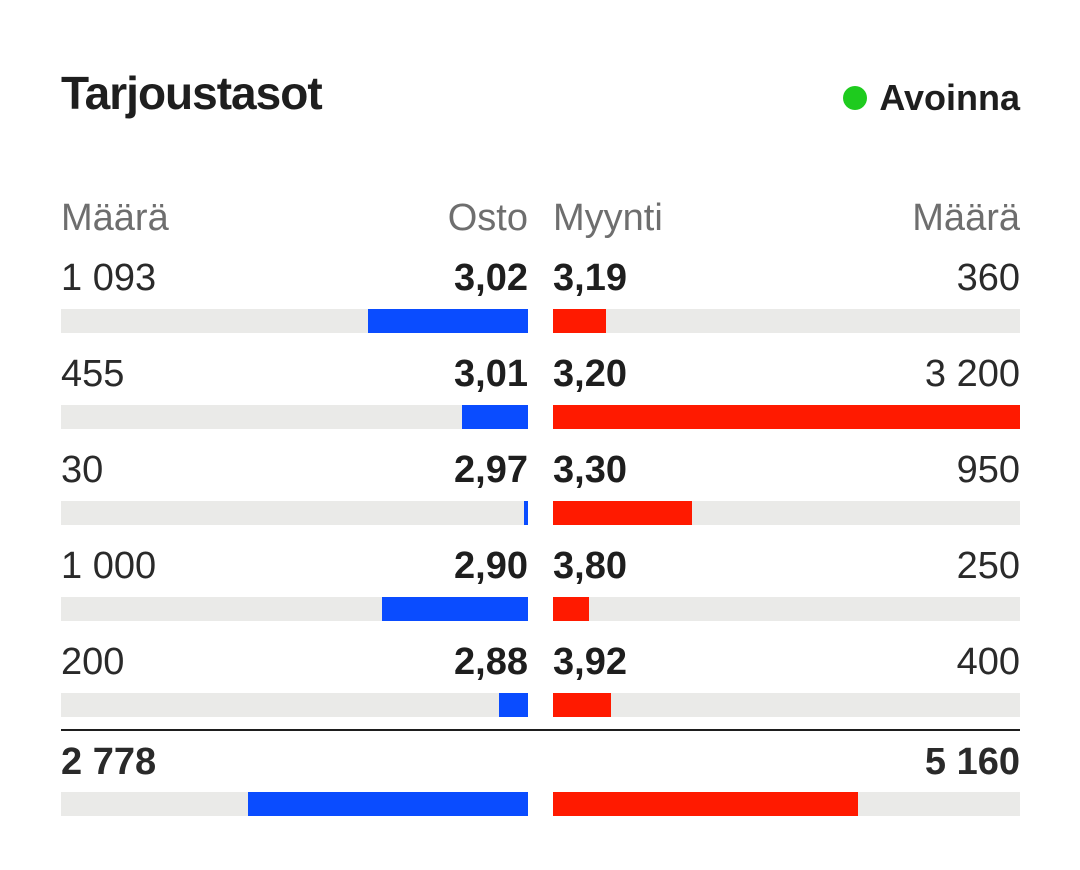 This screenshot has width=1080, height=870. I want to click on bid-price: 3,01, so click(491, 374).